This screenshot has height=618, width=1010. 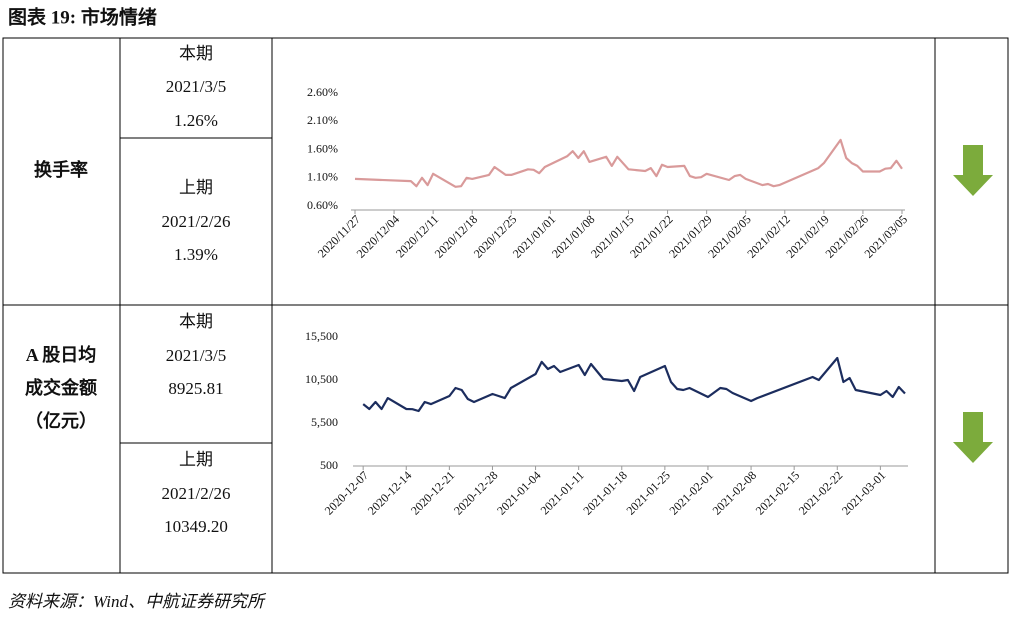 I want to click on y-tick-label: 500, so click(x=329, y=465).